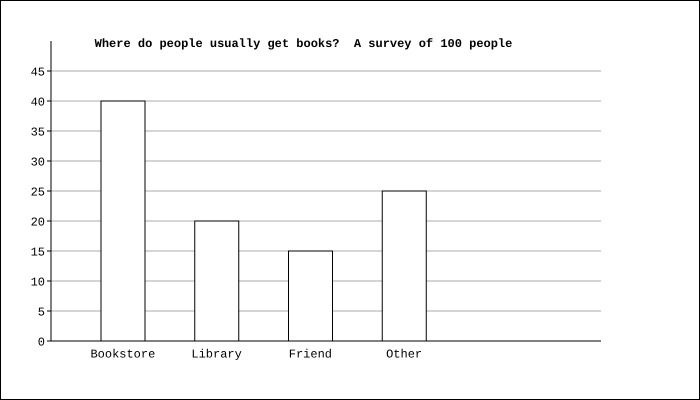  Describe the element at coordinates (37, 282) in the screenshot. I see `y-tick-label: 10` at that location.